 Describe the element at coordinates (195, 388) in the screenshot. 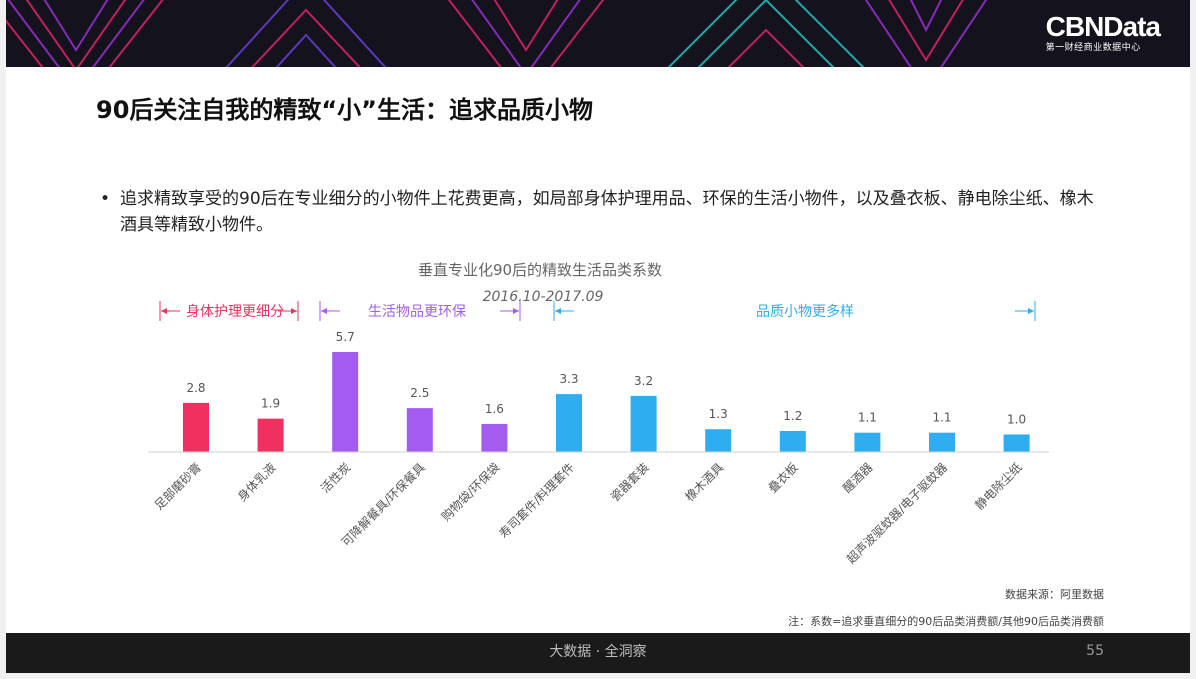

I see `bar-value-label: 2.8` at that location.